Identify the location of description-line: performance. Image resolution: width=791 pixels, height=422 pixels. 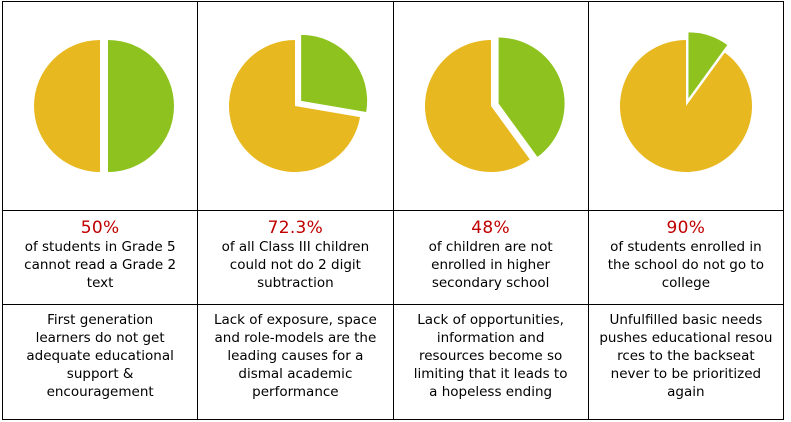
(295, 392).